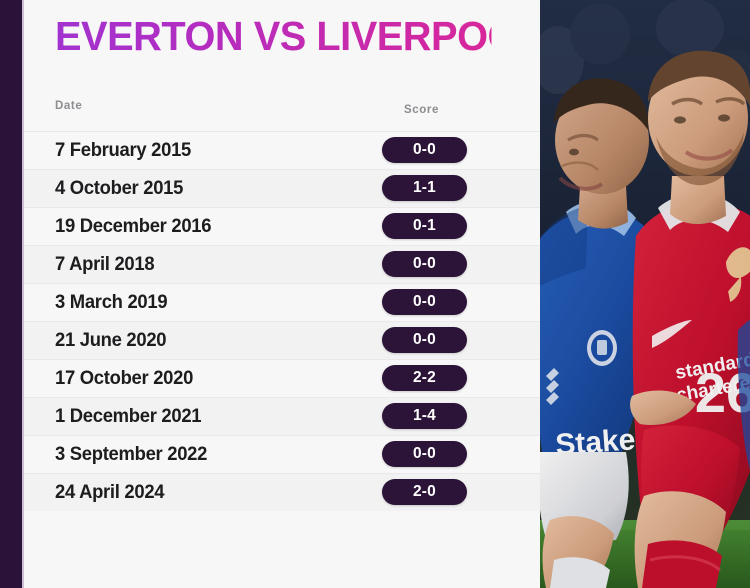 The width and height of the screenshot is (750, 588). I want to click on fixture-date: 19 December 2016, so click(133, 226).